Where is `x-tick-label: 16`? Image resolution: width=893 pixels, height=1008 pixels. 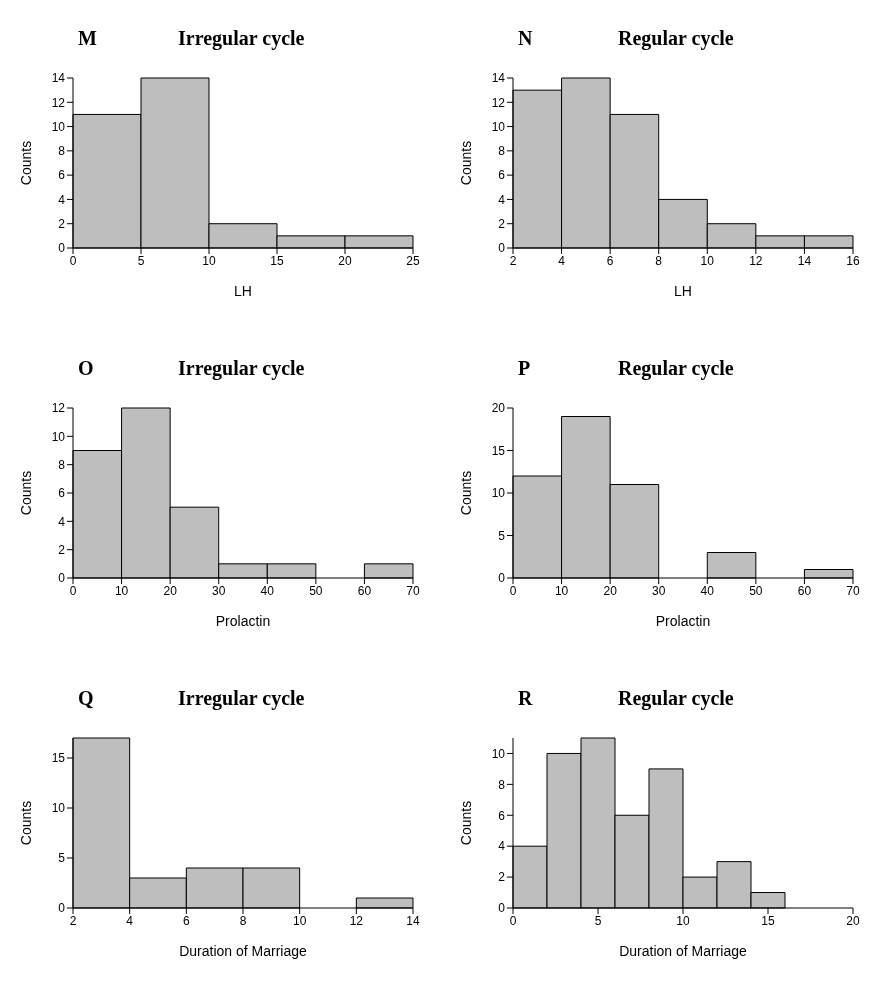 x-tick-label: 16 is located at coordinates (853, 260).